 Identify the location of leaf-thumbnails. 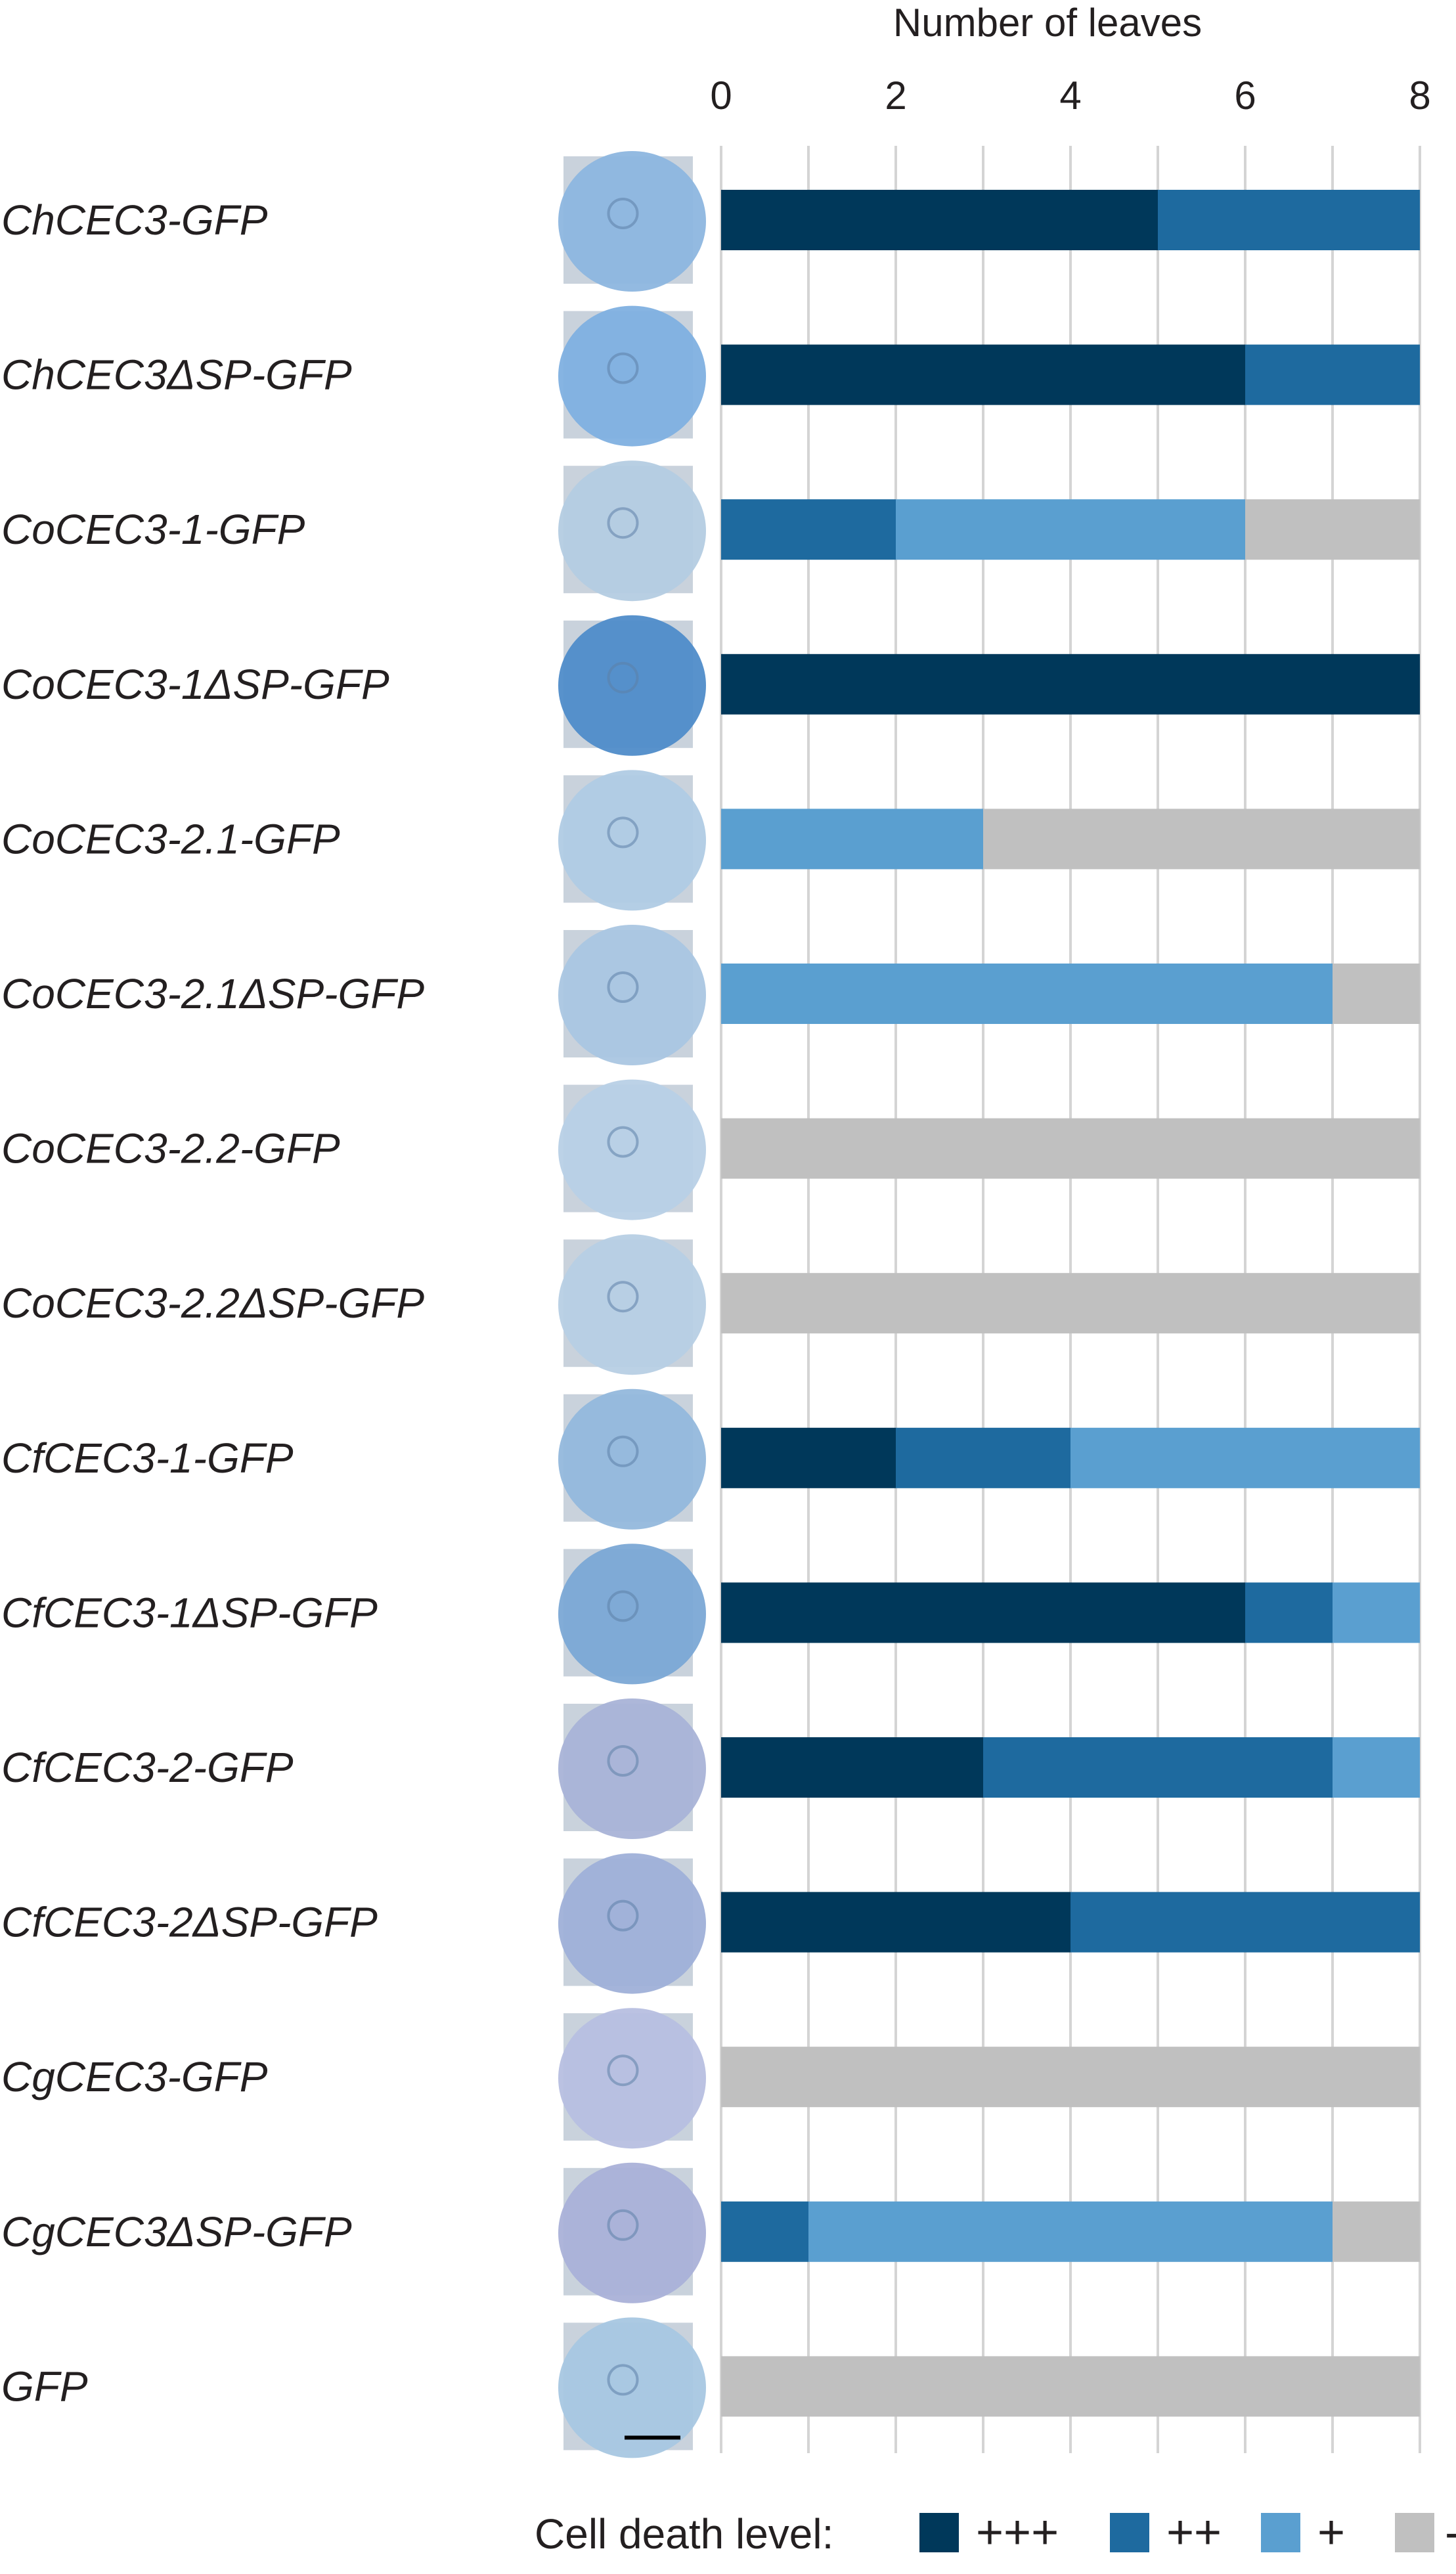
(632, 1304).